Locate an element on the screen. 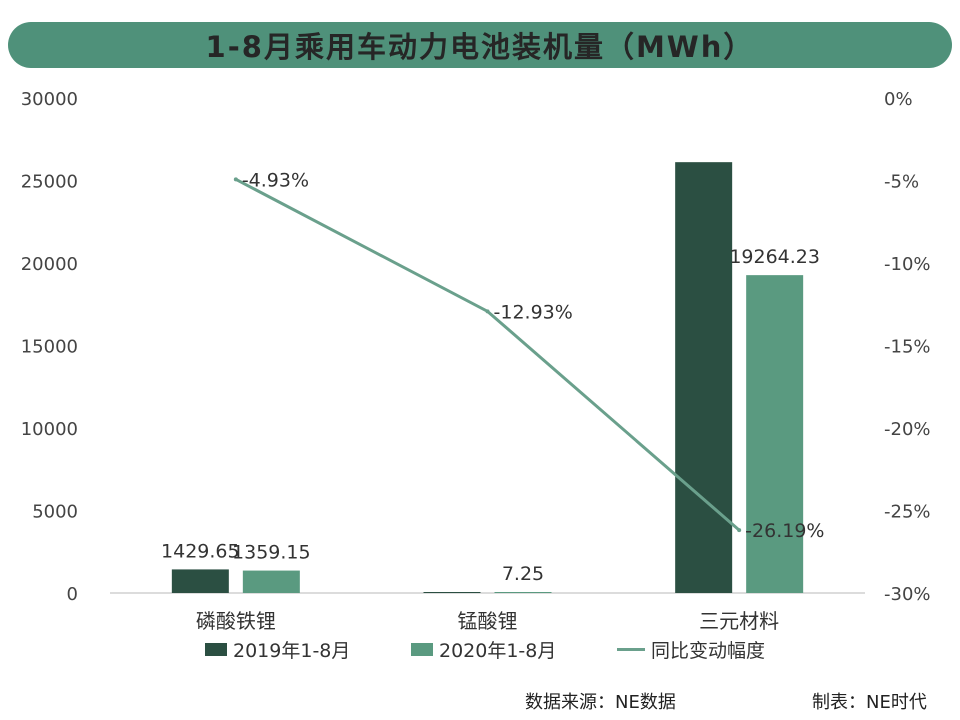 The width and height of the screenshot is (960, 720). y-tick-label: 20000 is located at coordinates (49, 264).